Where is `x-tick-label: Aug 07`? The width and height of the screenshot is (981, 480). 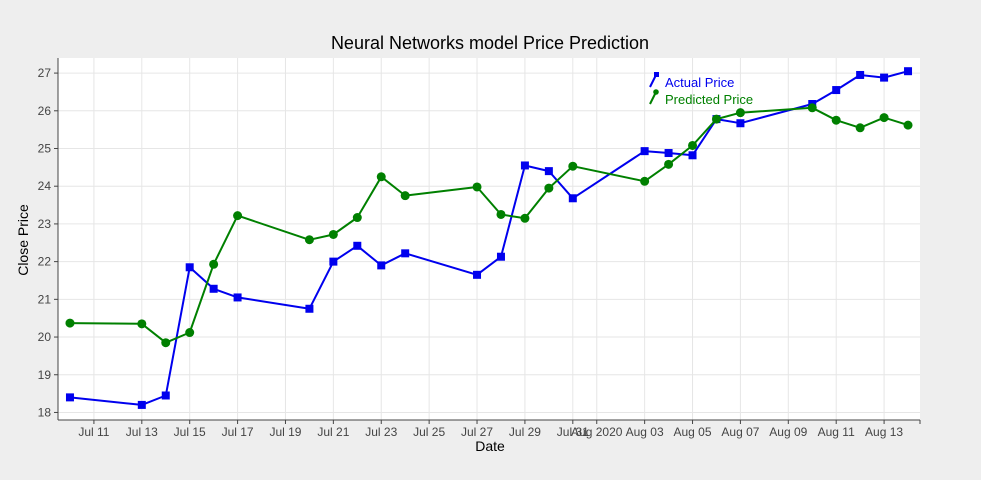 x-tick-label: Aug 07 is located at coordinates (740, 432).